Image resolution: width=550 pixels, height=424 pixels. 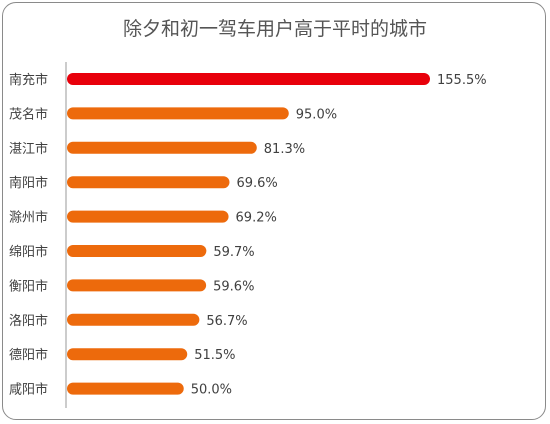 What do you see at coordinates (28, 390) in the screenshot?
I see `category-label: 咸阳市` at bounding box center [28, 390].